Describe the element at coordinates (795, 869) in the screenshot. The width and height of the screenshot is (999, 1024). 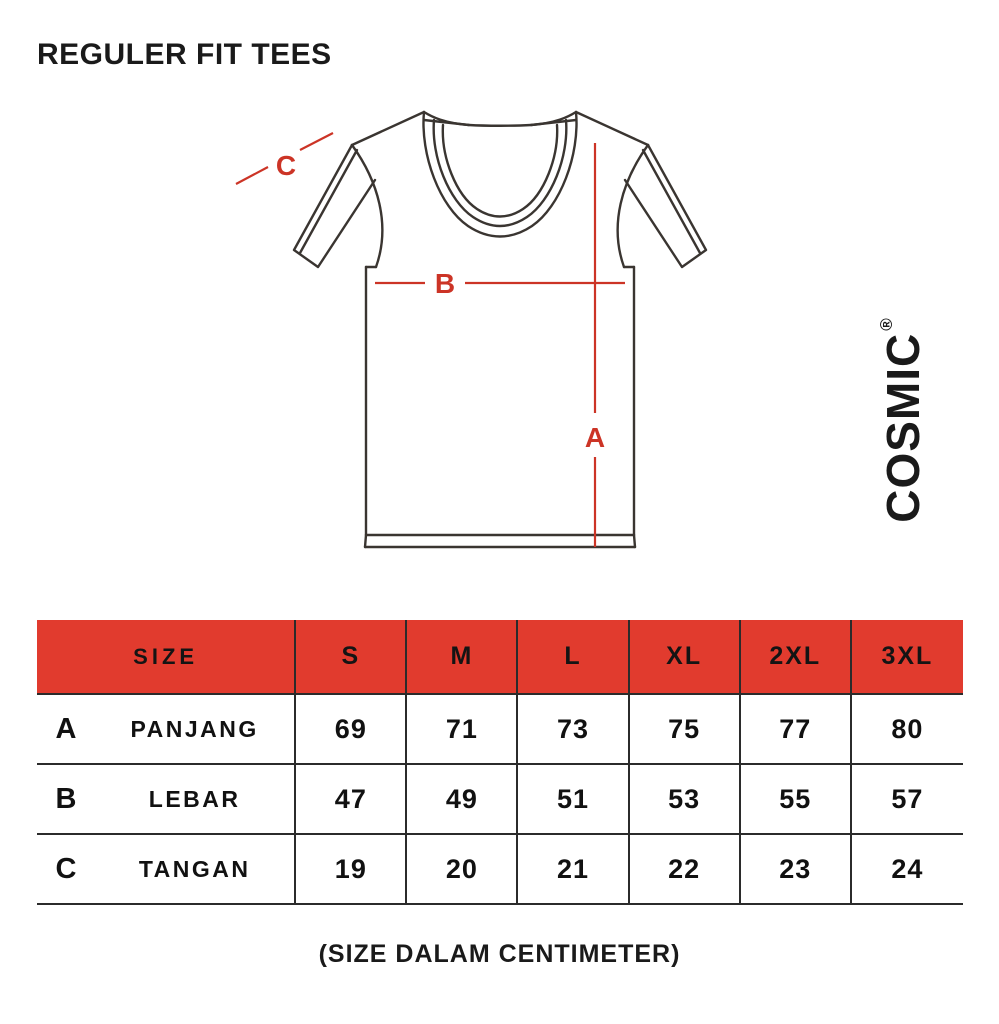
I see `cell-c-2xl: 23` at that location.